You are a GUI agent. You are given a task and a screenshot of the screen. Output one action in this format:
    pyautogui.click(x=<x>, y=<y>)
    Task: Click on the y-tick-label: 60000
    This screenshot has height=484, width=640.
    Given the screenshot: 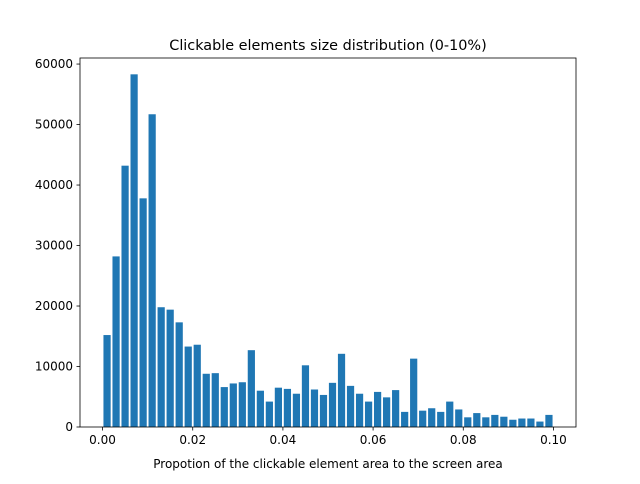 What is the action you would take?
    pyautogui.click(x=54, y=64)
    